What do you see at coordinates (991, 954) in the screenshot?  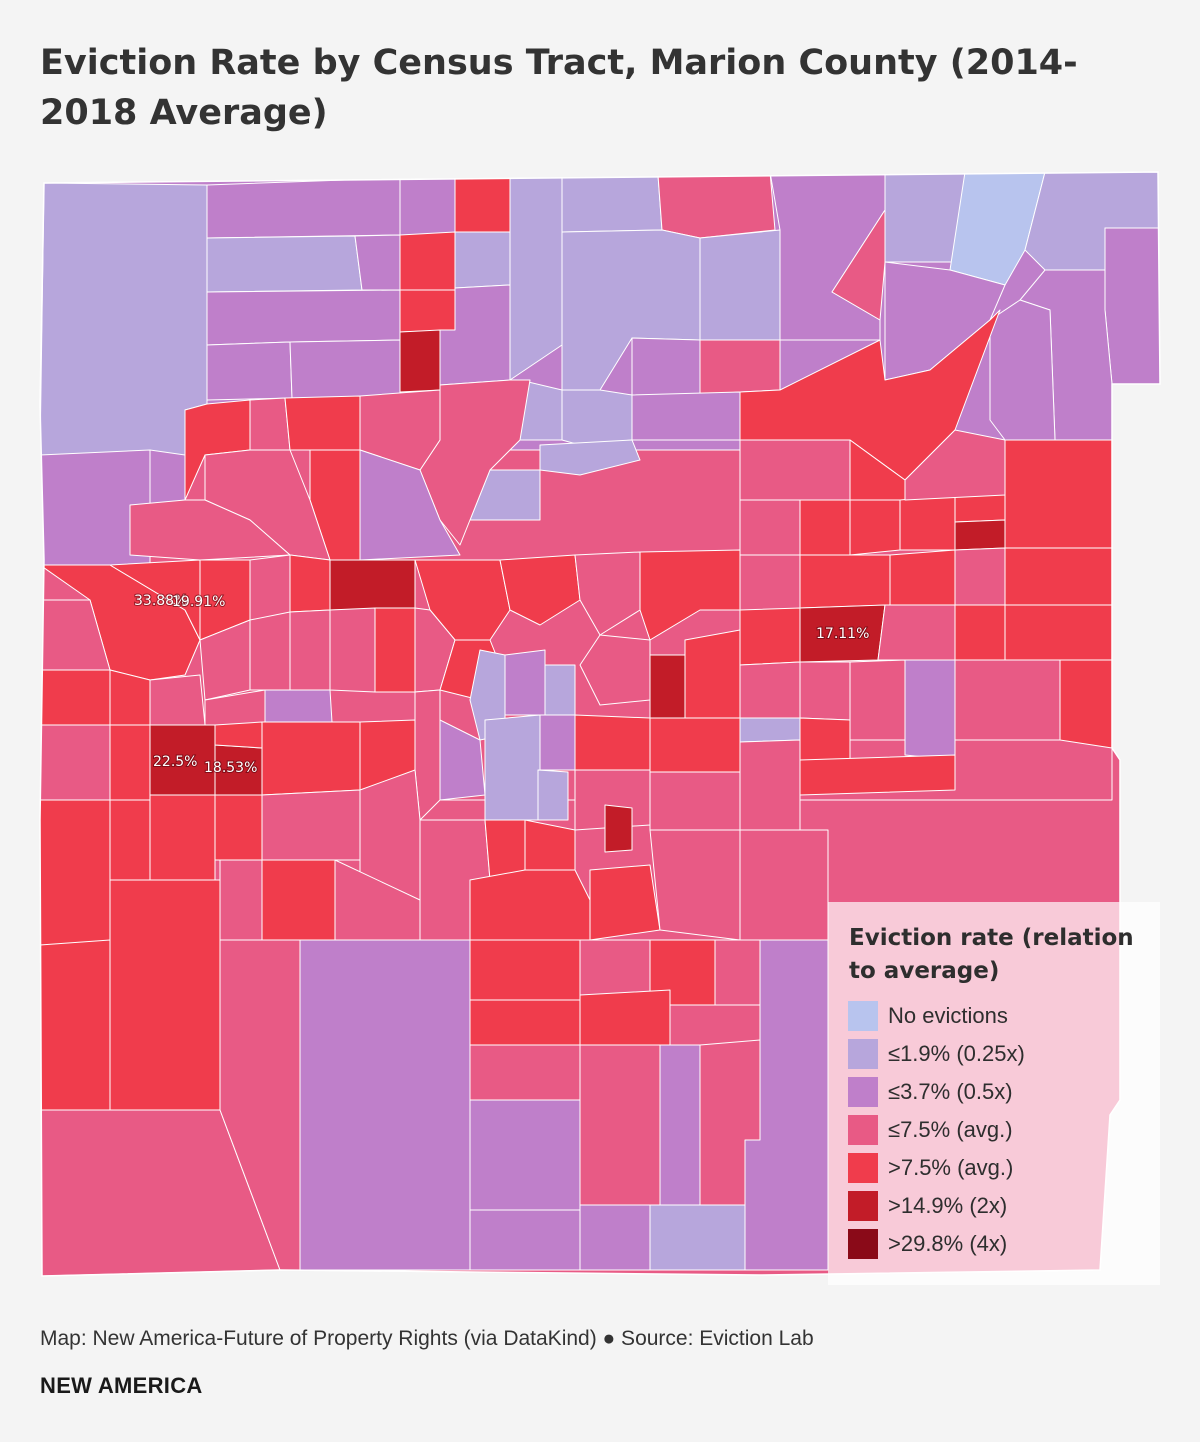 I see `legend-title: Eviction rate (relation to average)` at bounding box center [991, 954].